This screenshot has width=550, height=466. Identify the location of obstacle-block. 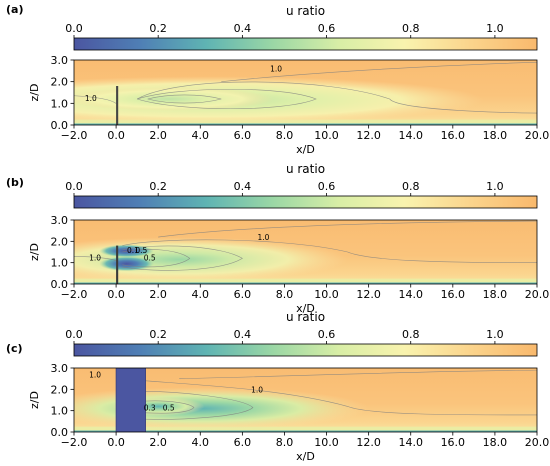
(130, 400).